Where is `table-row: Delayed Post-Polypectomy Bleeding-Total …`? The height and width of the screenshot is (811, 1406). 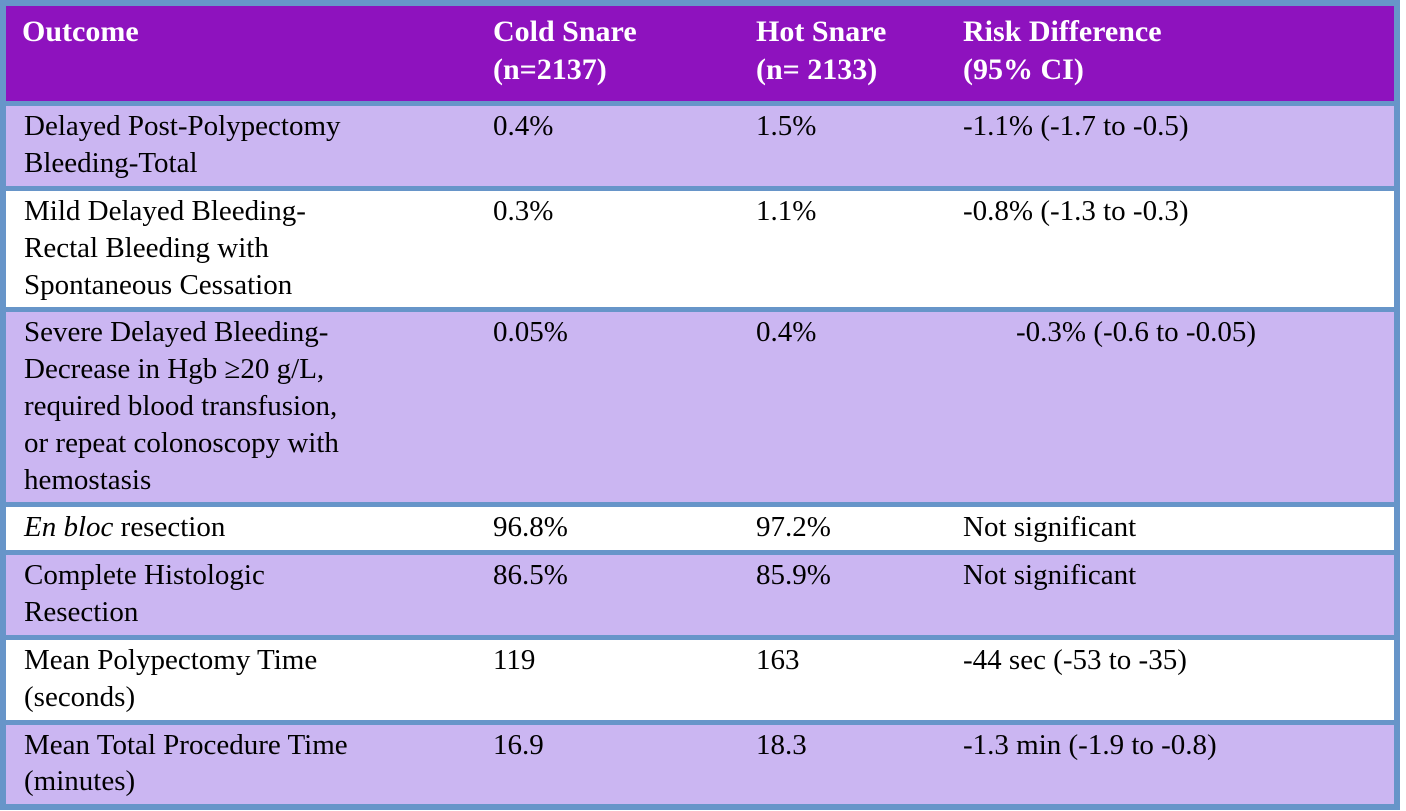 table-row: Delayed Post-Polypectomy Bleeding-Total … is located at coordinates (700, 146).